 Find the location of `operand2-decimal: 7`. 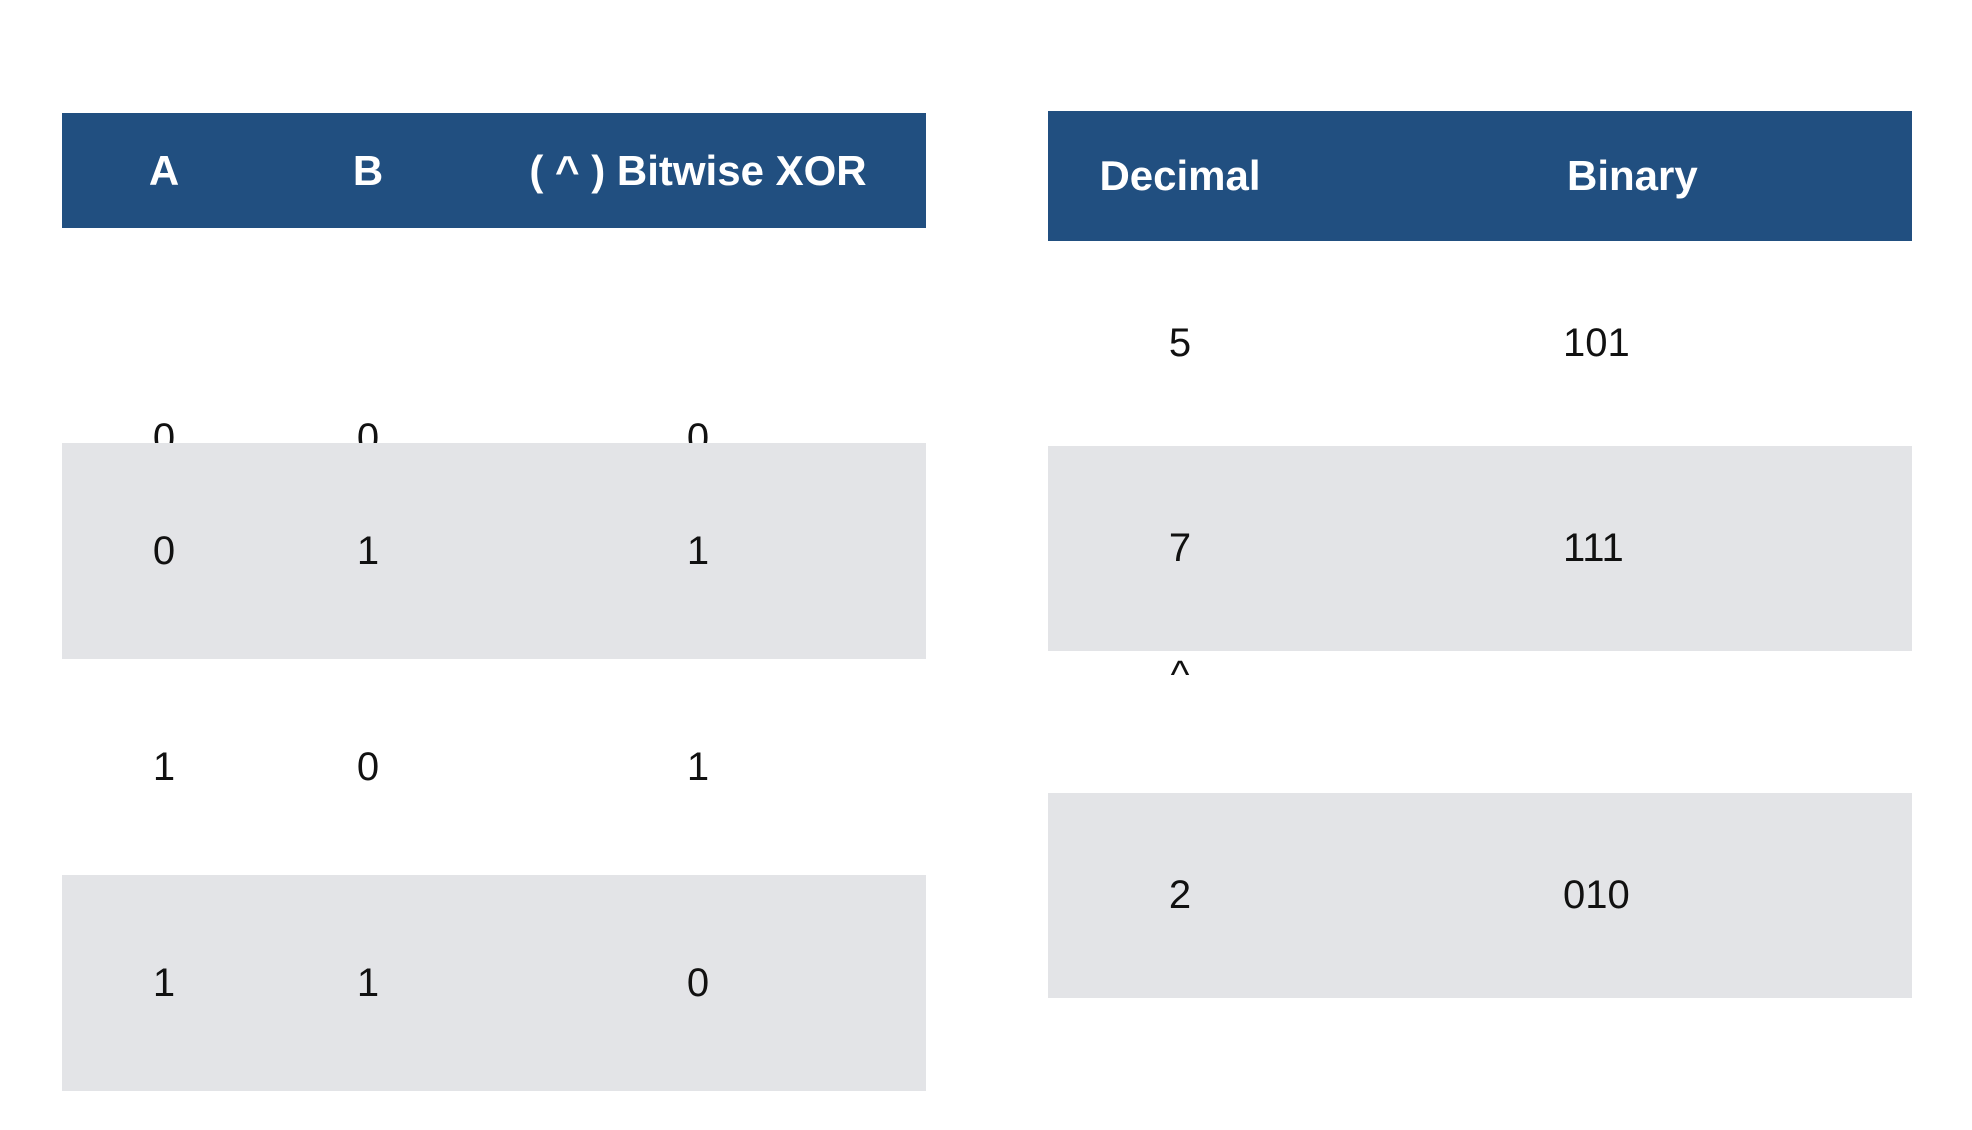

operand2-decimal: 7 is located at coordinates (1180, 548).